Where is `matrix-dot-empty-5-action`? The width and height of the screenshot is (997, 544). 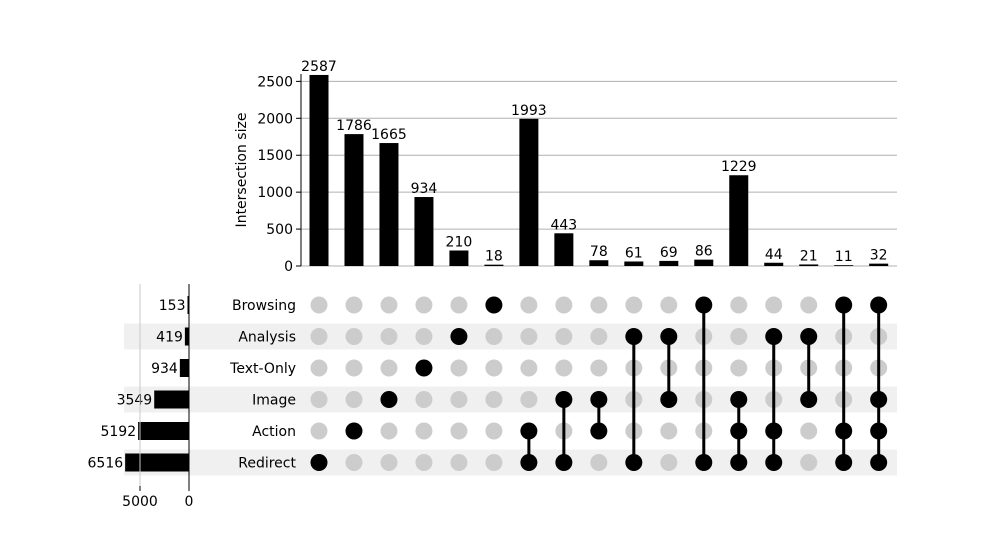 matrix-dot-empty-5-action is located at coordinates (494, 431).